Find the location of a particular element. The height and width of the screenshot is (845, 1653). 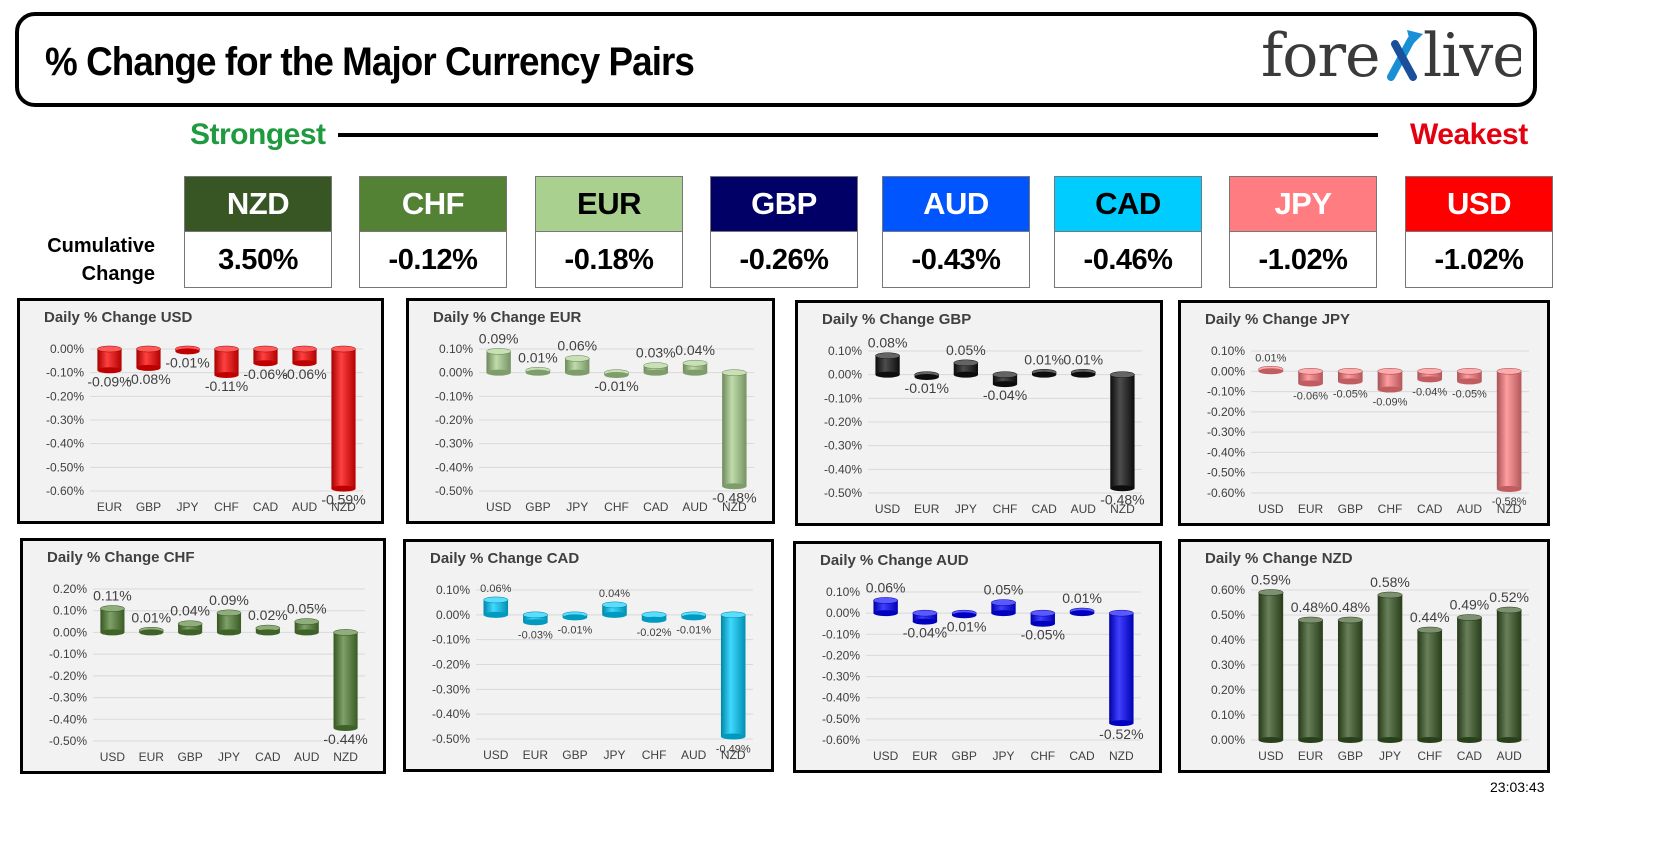

y-tick-label: 0.50% is located at coordinates (1228, 615).